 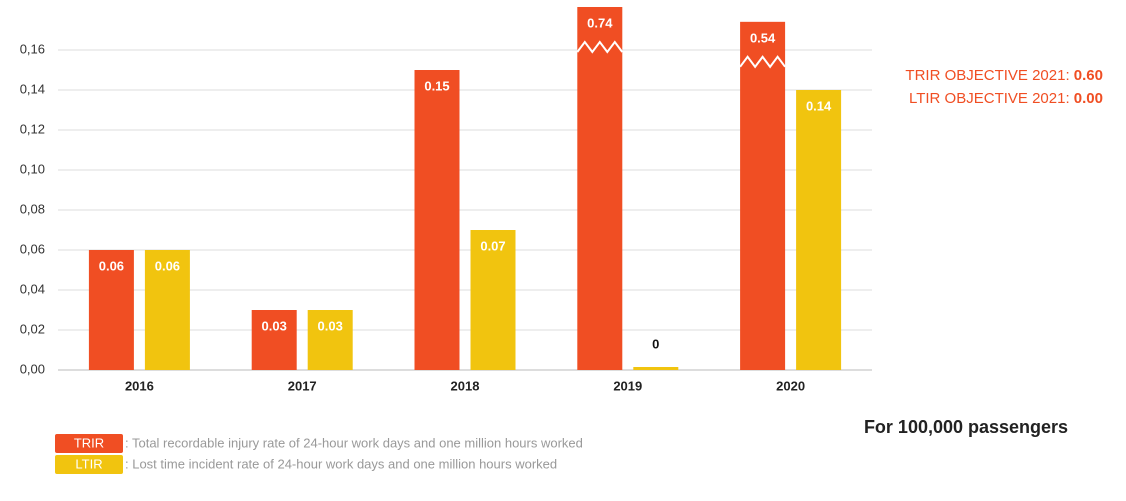 I want to click on x-tick-label: 2020, so click(x=790, y=385).